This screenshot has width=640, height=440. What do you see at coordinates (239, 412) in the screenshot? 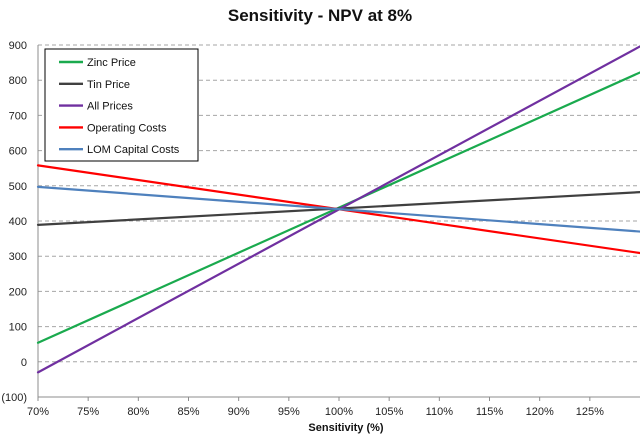
I see `x-tick-label: 90%` at bounding box center [239, 412].